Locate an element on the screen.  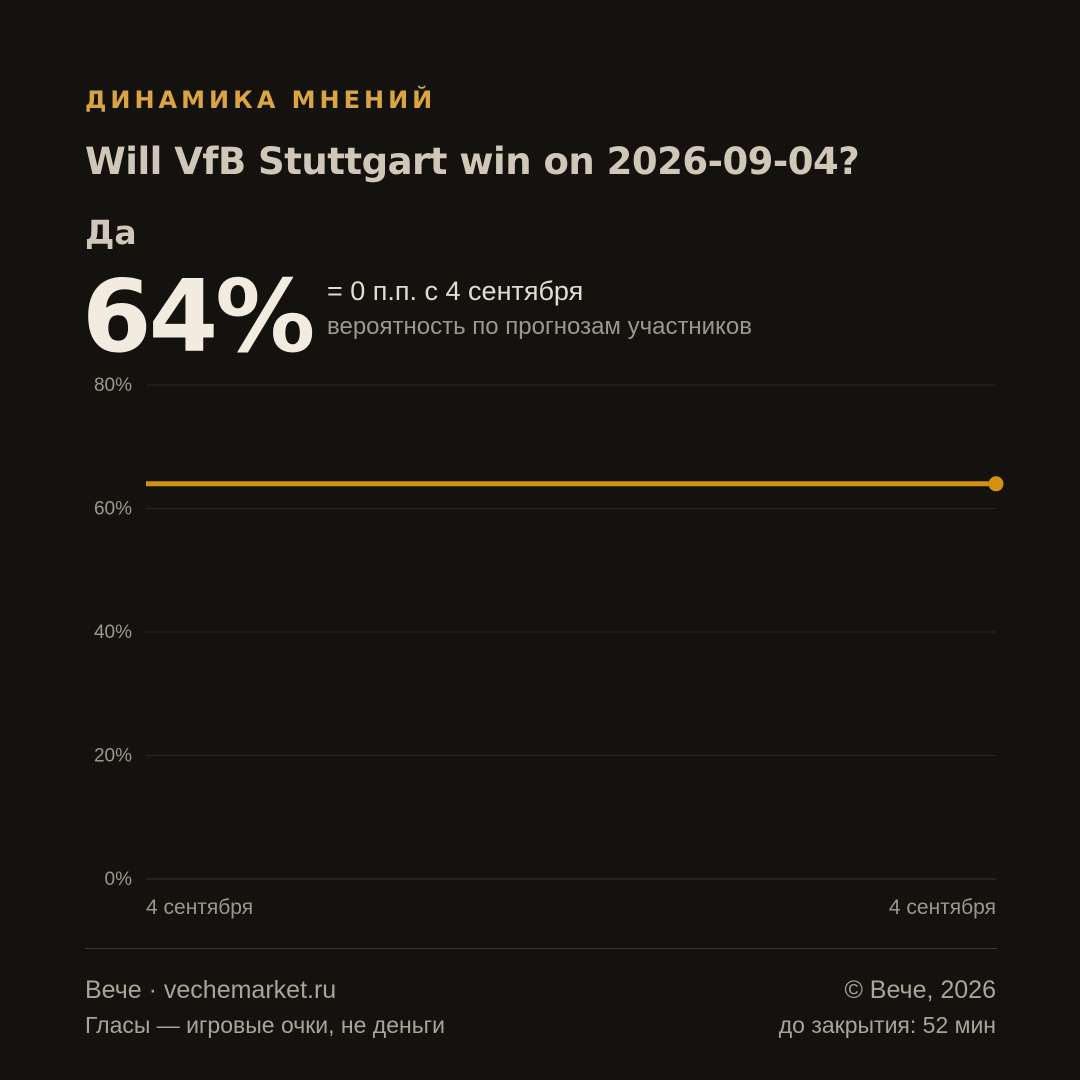
outcome-label: Да is located at coordinates (111, 232).